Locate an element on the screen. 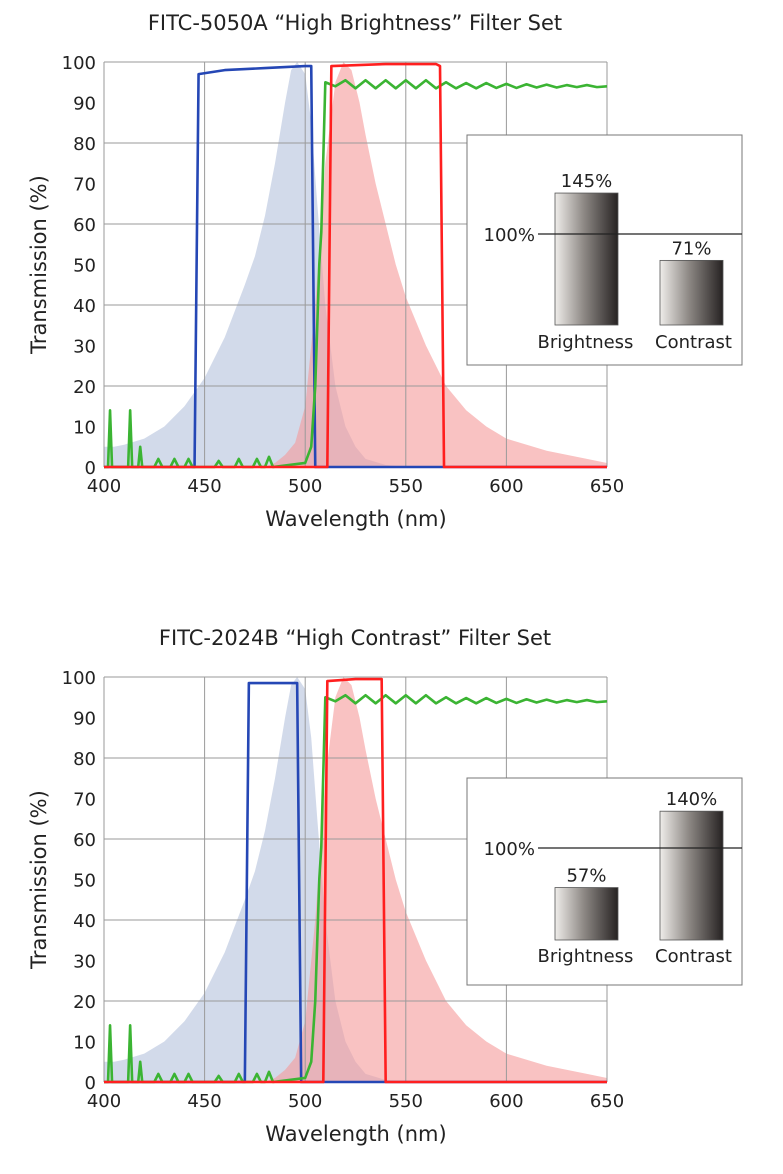 The height and width of the screenshot is (1174, 783). bar-value-label: 145% is located at coordinates (586, 181).